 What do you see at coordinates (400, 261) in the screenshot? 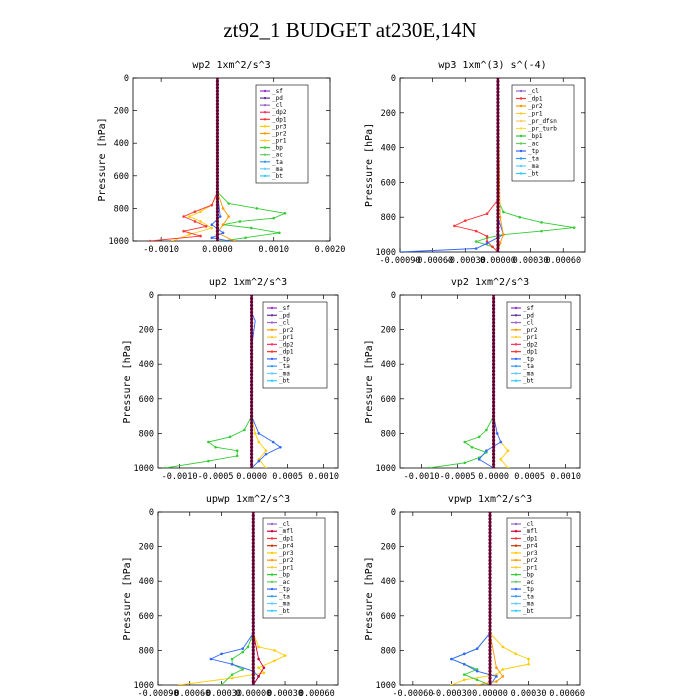
I see `x-tick-label: -0.00090` at bounding box center [400, 261].